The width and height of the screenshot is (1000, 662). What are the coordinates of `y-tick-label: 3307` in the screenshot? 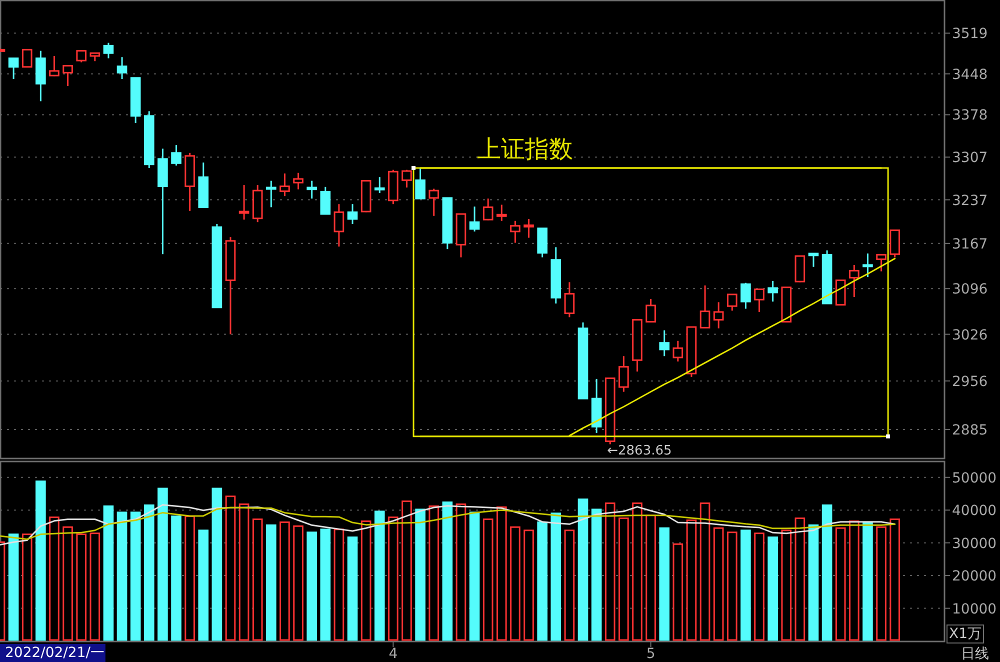 It's located at (970, 158).